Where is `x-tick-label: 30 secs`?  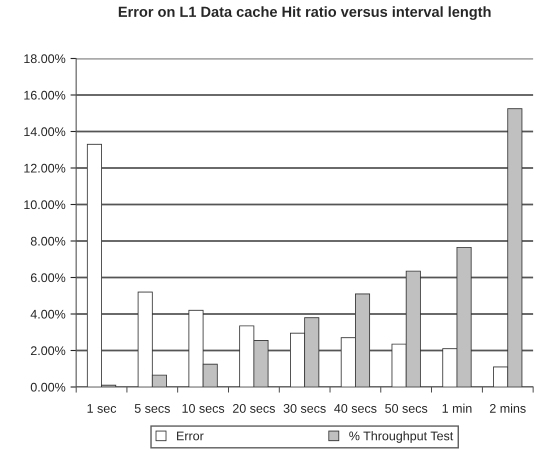
x-tick-label: 30 secs is located at coordinates (305, 408).